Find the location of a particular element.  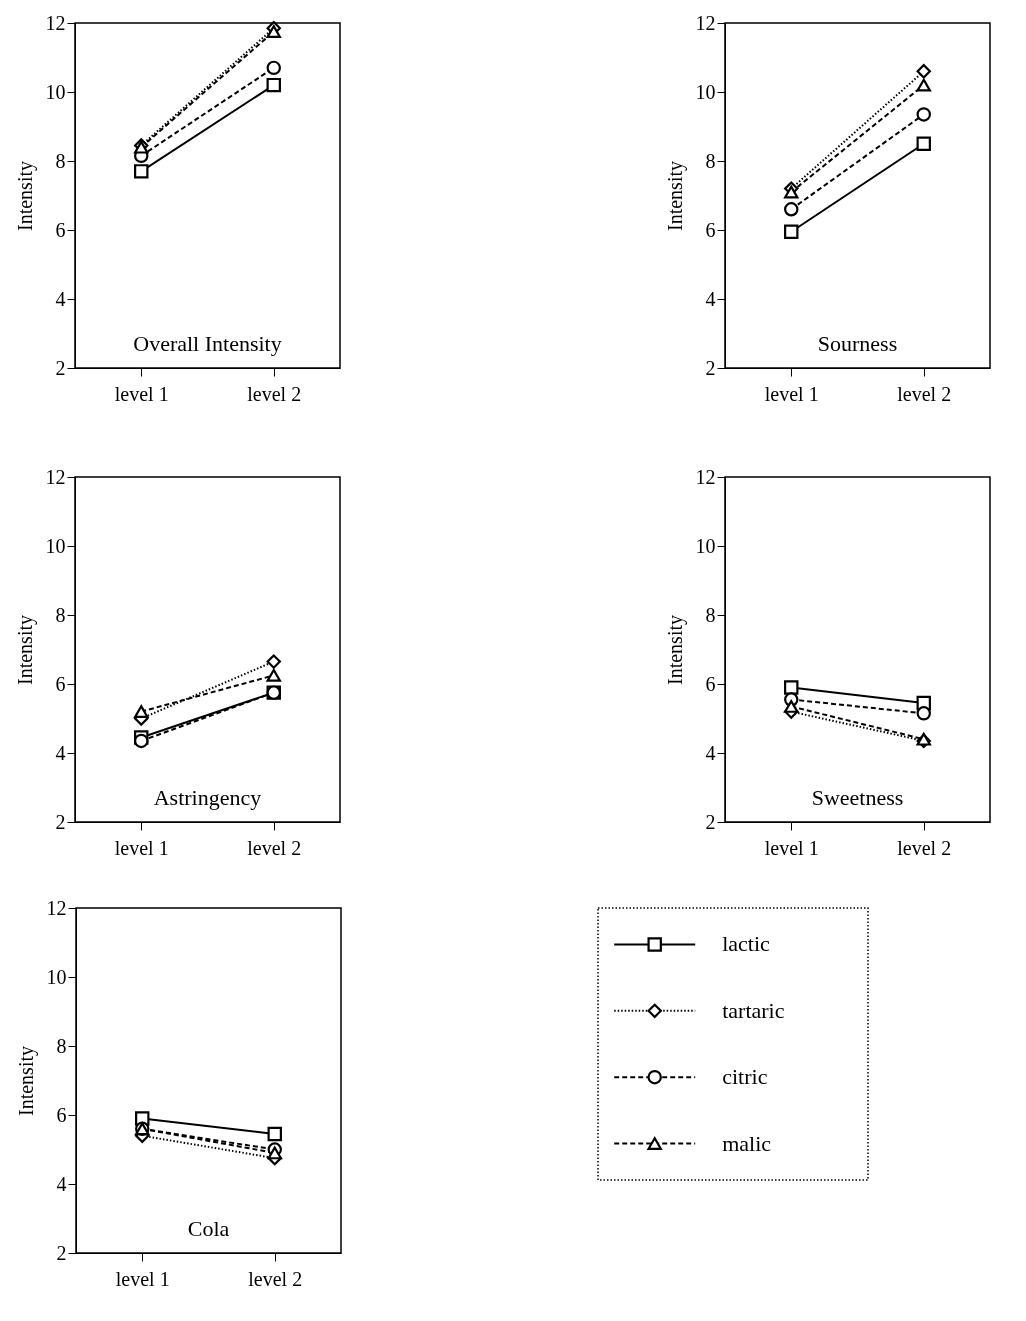

legend-label: tartaric is located at coordinates (753, 1010).